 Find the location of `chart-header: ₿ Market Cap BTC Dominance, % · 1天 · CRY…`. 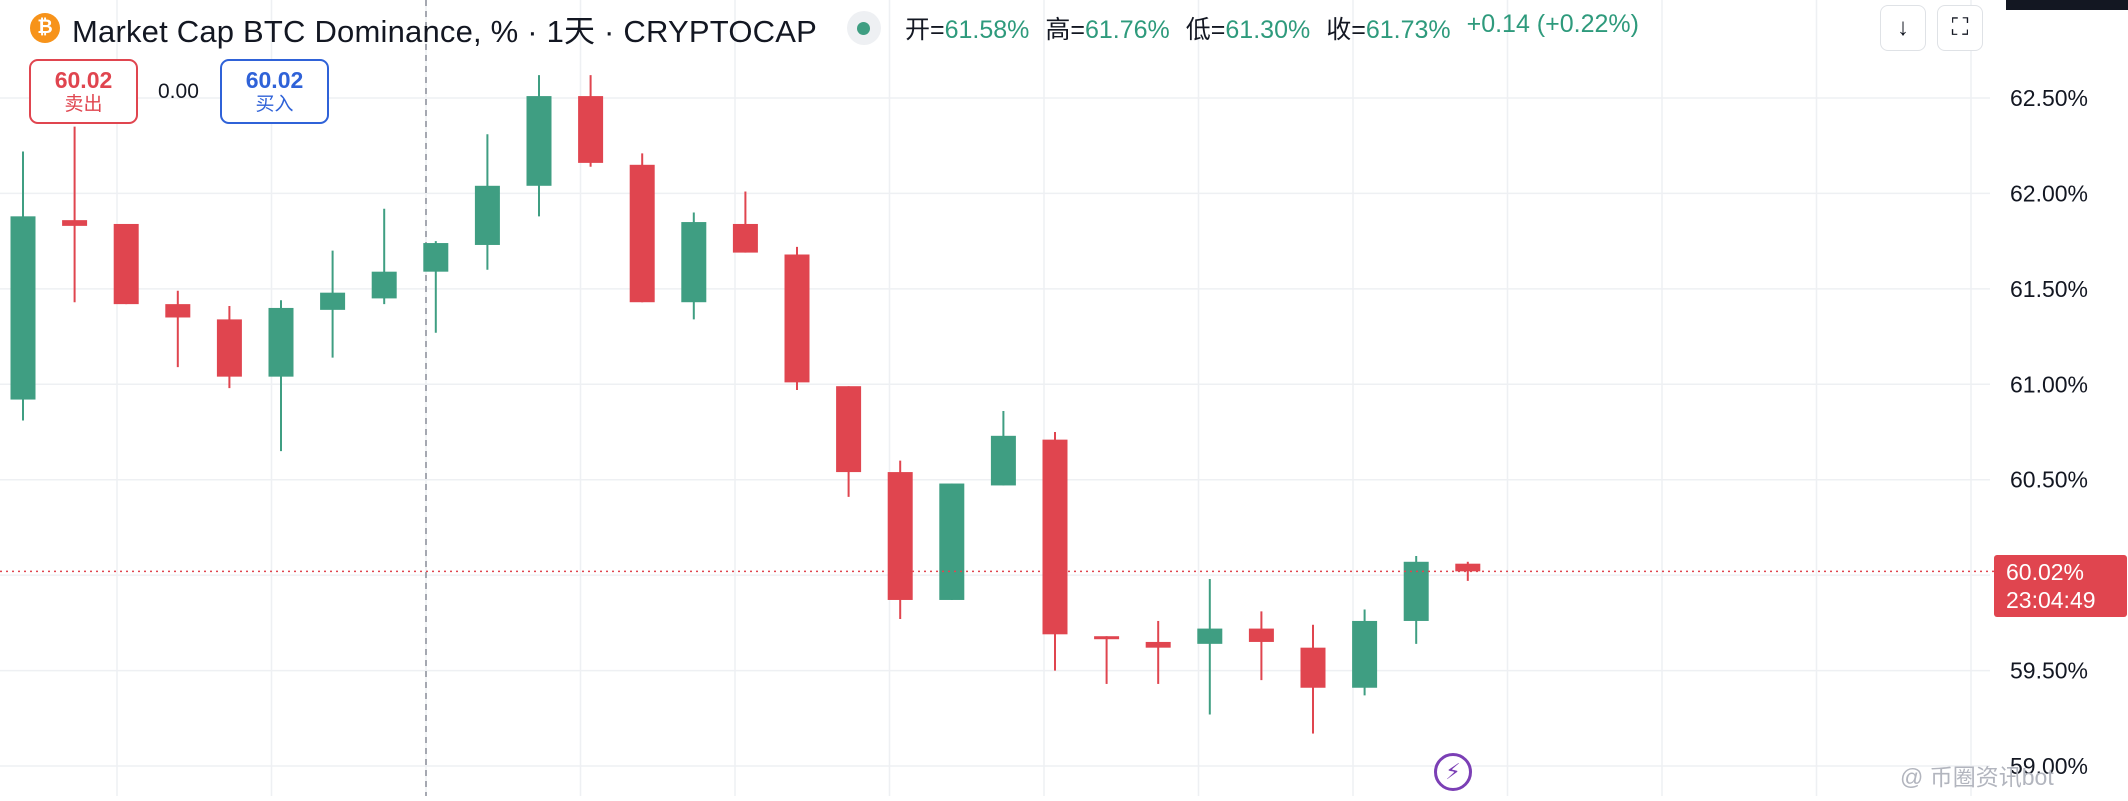

chart-header: ₿ Market Cap BTC Dominance, % · 1天 · CRY… is located at coordinates (834, 28).